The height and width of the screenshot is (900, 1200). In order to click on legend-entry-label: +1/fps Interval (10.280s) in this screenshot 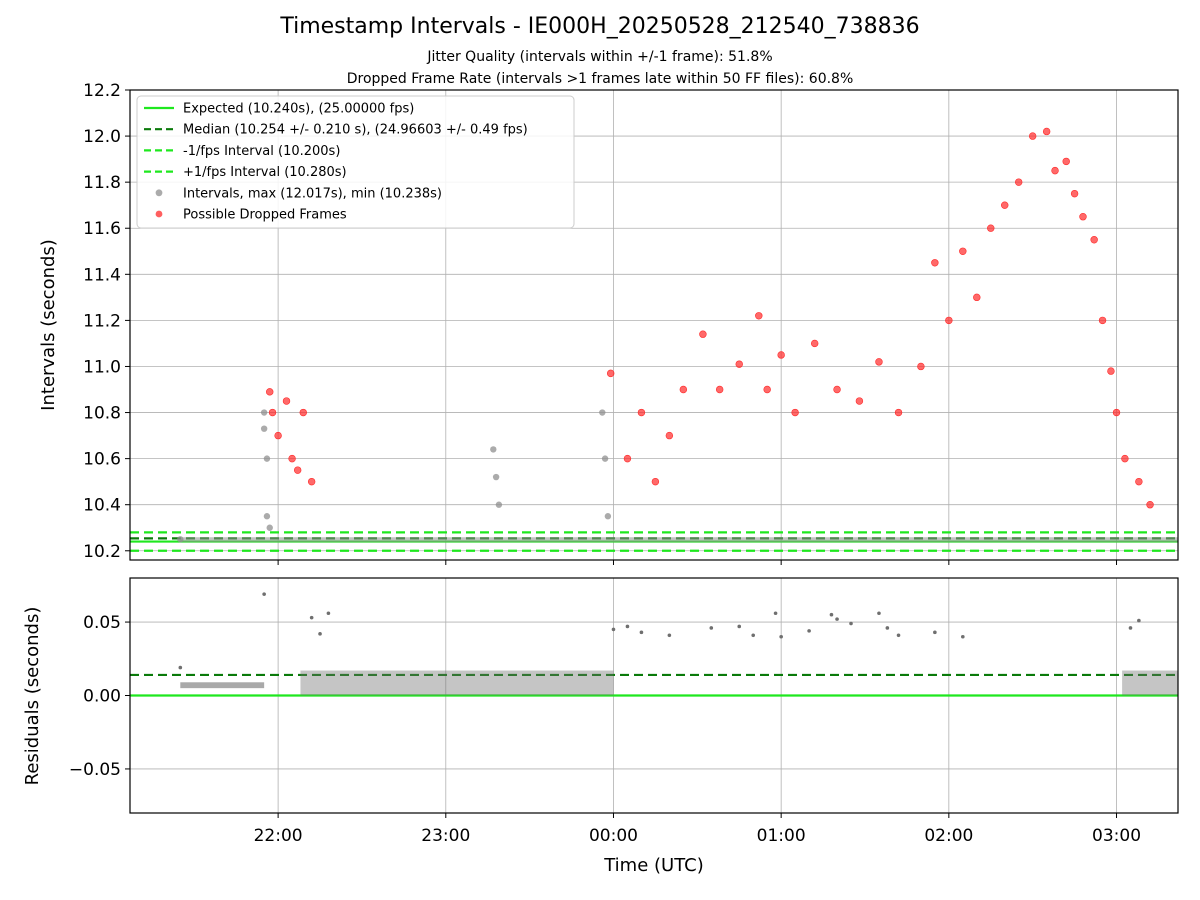, I will do `click(265, 172)`.